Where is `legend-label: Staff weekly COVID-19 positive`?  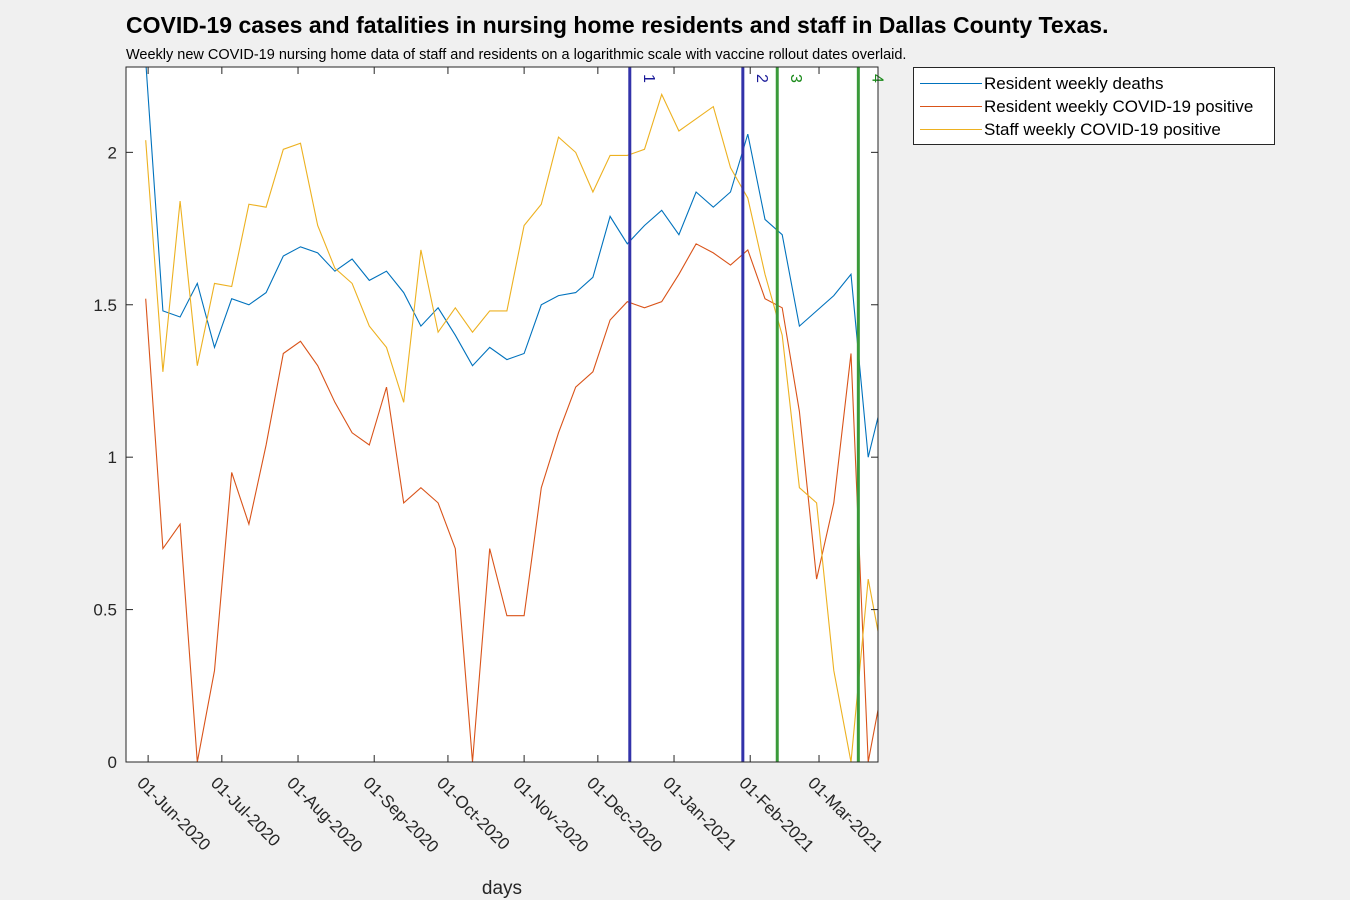
legend-label: Staff weekly COVID-19 positive is located at coordinates (1102, 129).